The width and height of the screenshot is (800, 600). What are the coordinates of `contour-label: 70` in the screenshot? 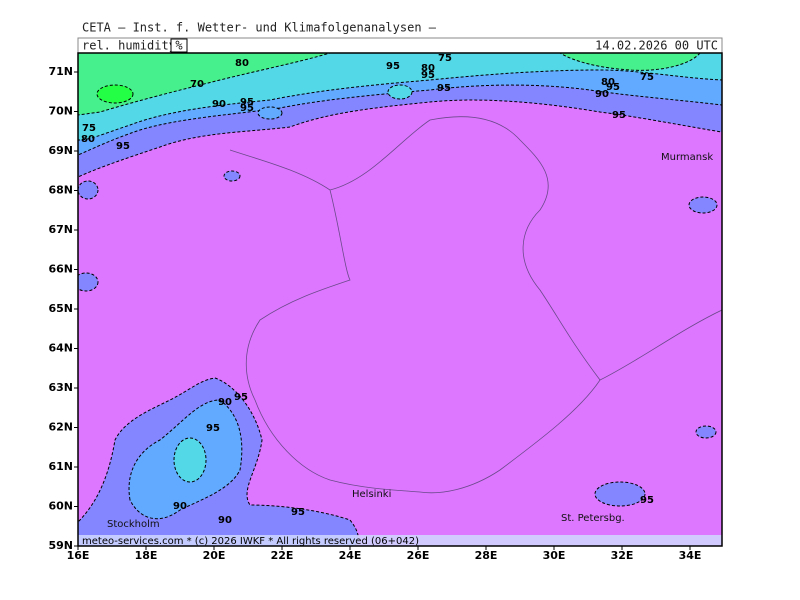 It's located at (197, 84).